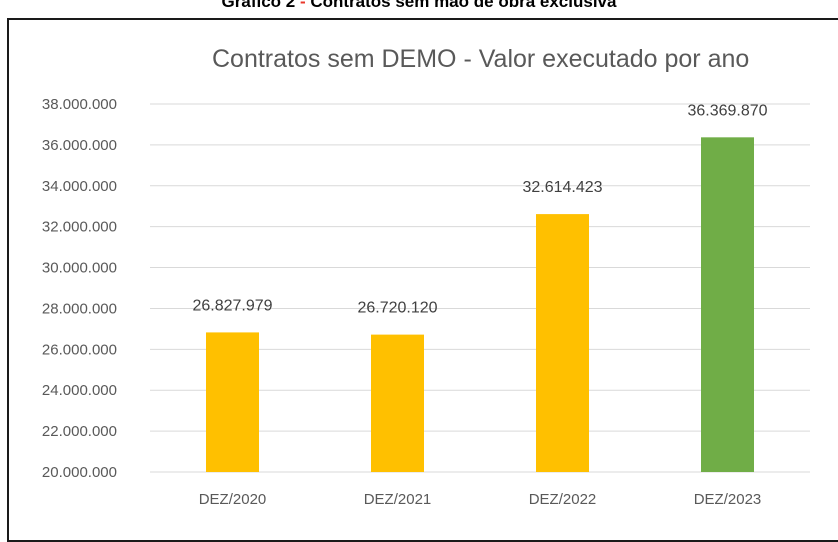 The image size is (838, 542). What do you see at coordinates (397, 308) in the screenshot?
I see `data-label: 26.720.120` at bounding box center [397, 308].